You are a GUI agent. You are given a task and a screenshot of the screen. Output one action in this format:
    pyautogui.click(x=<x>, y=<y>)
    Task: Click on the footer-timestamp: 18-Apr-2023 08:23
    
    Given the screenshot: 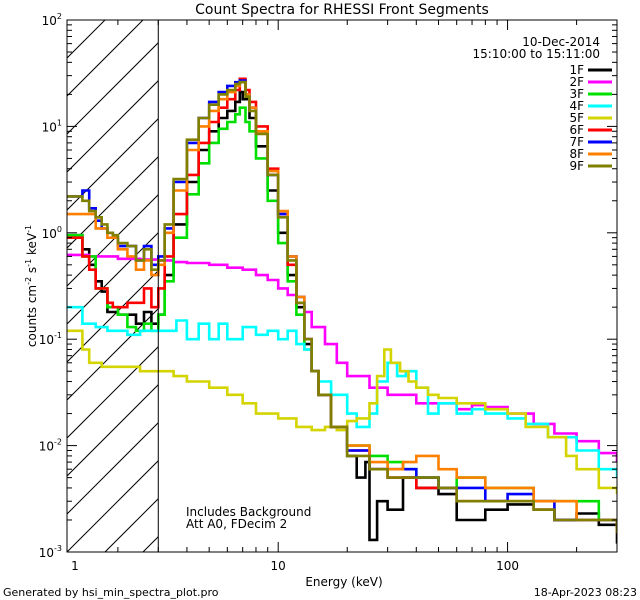 What is the action you would take?
    pyautogui.click(x=585, y=592)
    